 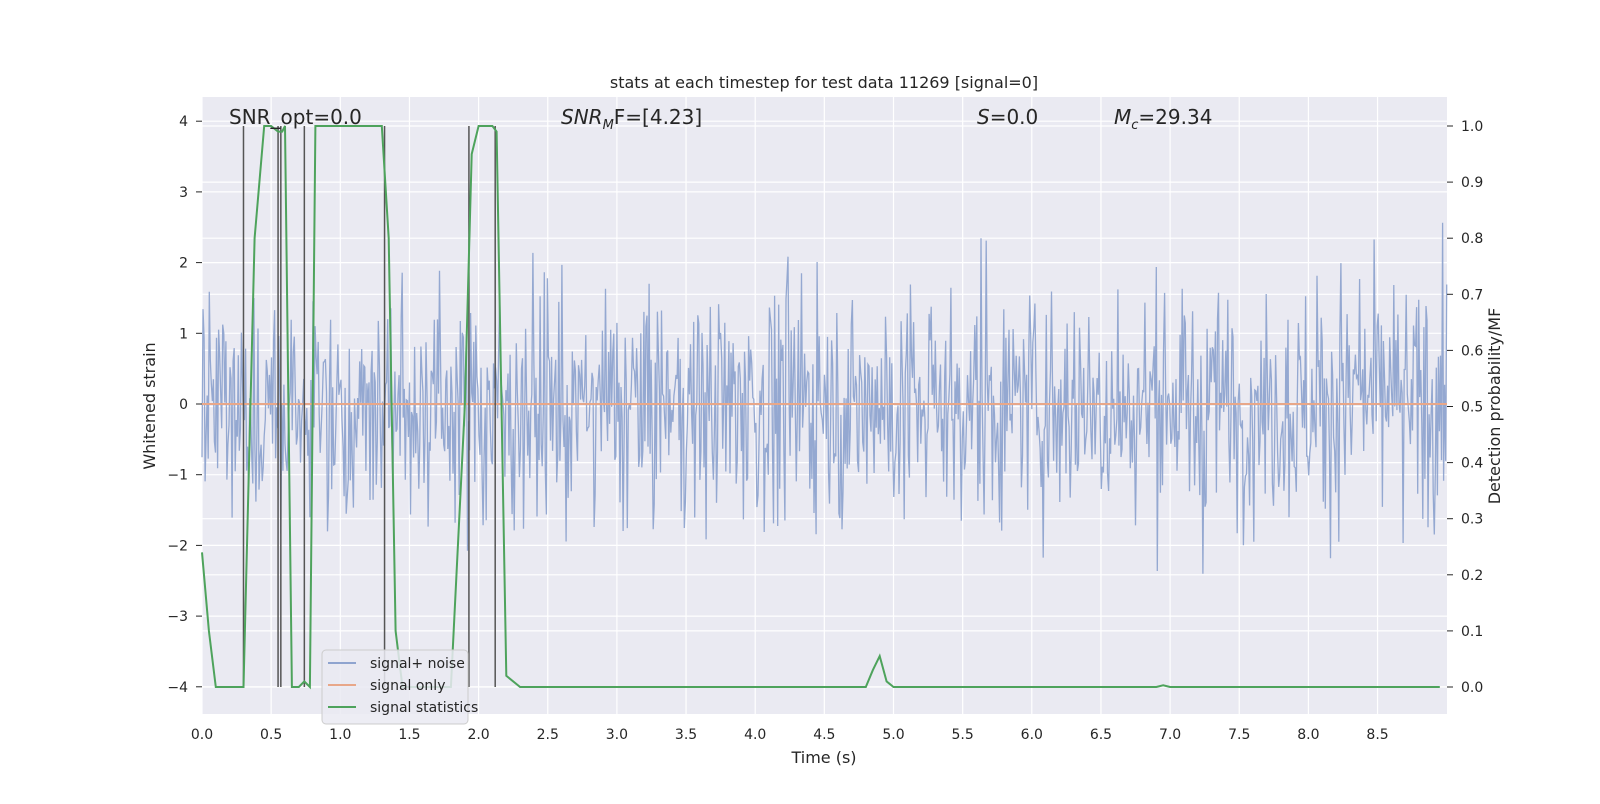 What do you see at coordinates (1308, 735) in the screenshot?
I see `x-tick-label: 8.0` at bounding box center [1308, 735].